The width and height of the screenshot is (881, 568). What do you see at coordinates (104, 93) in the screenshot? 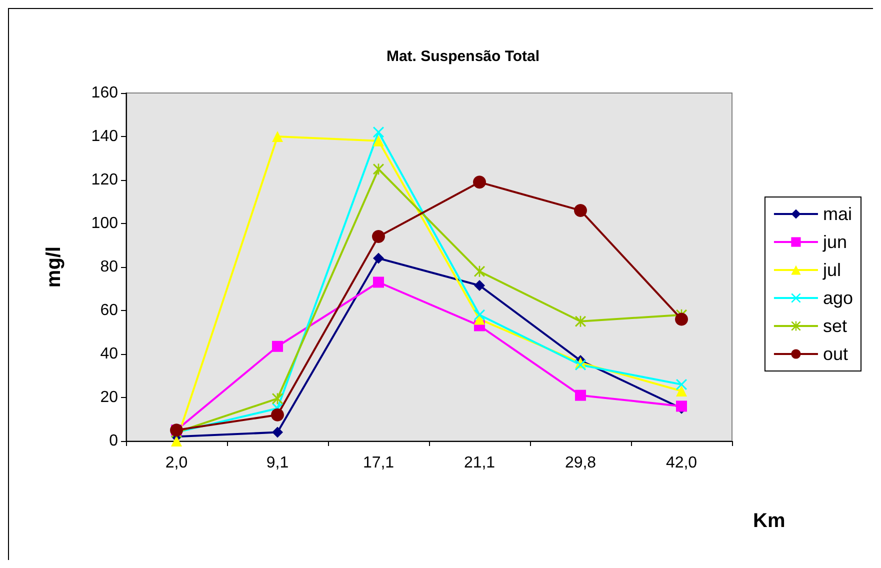
I see `y-tick-label: 160` at bounding box center [104, 93].